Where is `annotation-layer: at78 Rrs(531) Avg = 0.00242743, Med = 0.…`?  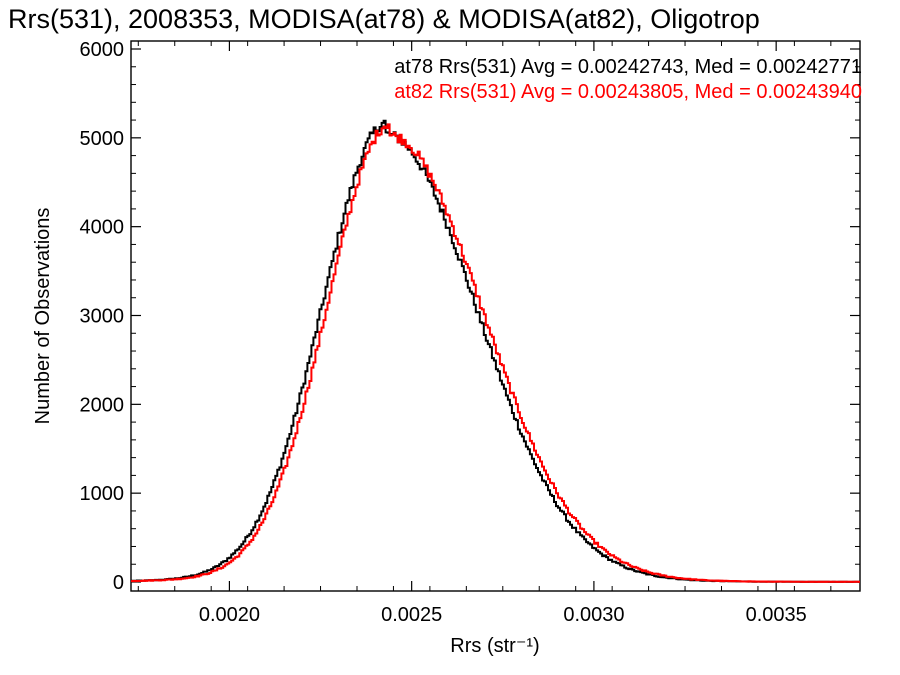
annotation-layer: at78 Rrs(531) Avg = 0.00242743, Med = 0.… is located at coordinates (628, 79).